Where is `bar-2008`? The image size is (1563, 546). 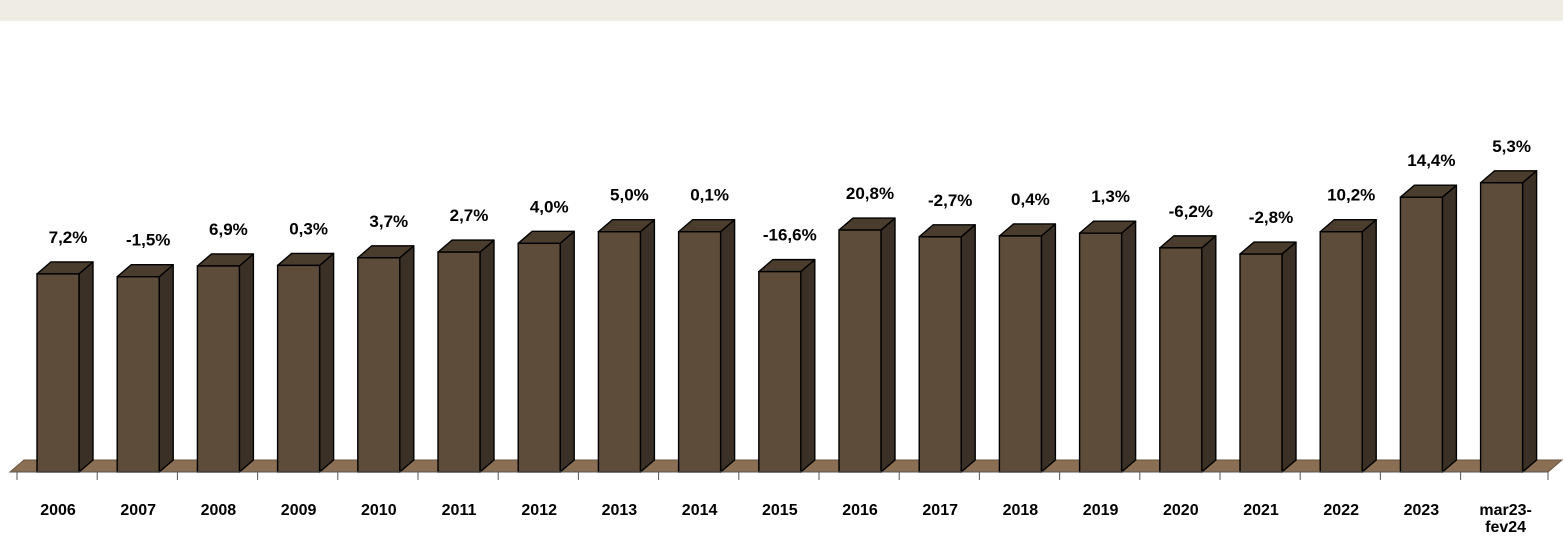 bar-2008 is located at coordinates (225, 363).